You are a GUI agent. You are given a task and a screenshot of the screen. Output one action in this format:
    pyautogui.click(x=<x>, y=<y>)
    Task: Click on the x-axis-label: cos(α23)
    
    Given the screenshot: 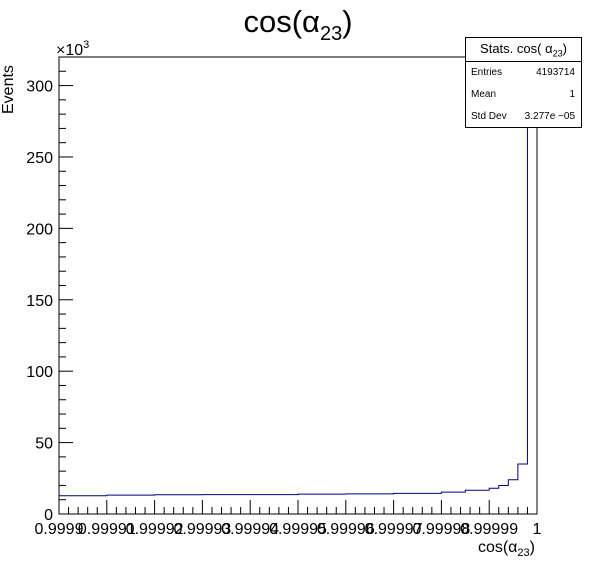 What is the action you would take?
    pyautogui.click(x=506, y=549)
    